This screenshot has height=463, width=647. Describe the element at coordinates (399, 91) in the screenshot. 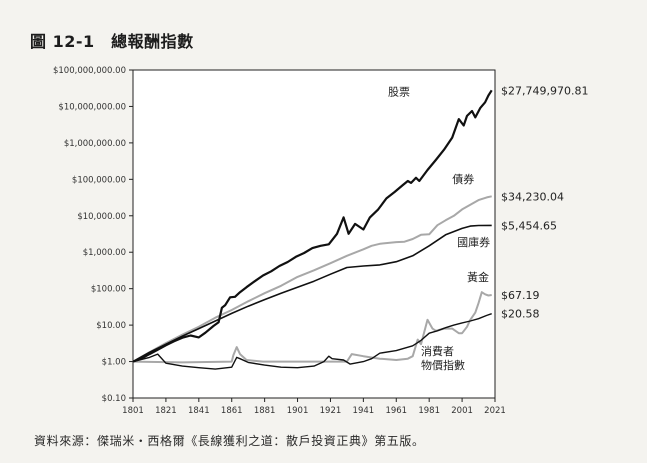

I see `series-name-label: 股票` at that location.